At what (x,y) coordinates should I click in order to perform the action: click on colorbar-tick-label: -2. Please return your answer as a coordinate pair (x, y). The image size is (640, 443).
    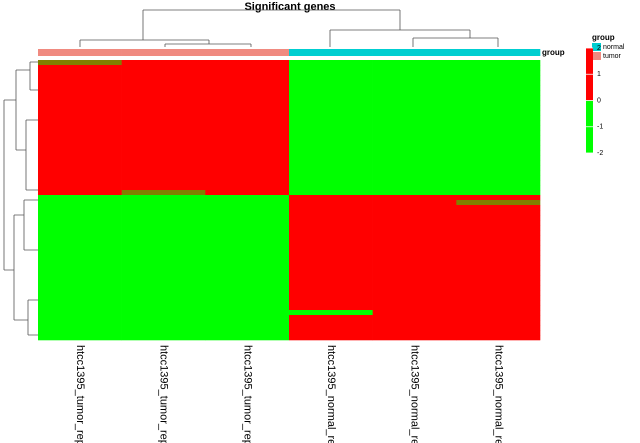
    Looking at the image, I should click on (600, 153).